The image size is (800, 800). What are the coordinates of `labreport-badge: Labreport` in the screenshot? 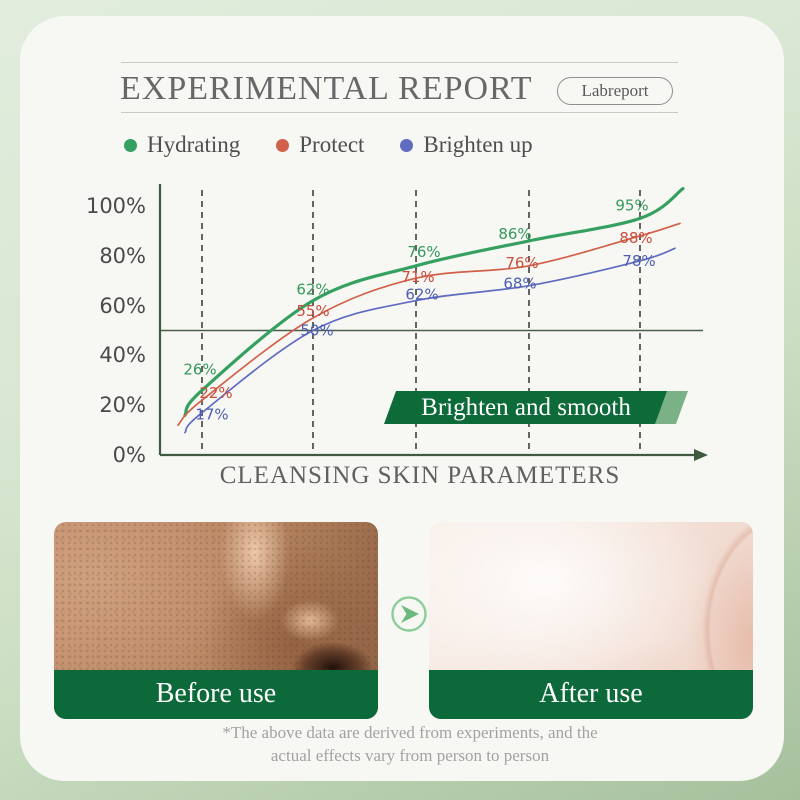 It's located at (615, 91).